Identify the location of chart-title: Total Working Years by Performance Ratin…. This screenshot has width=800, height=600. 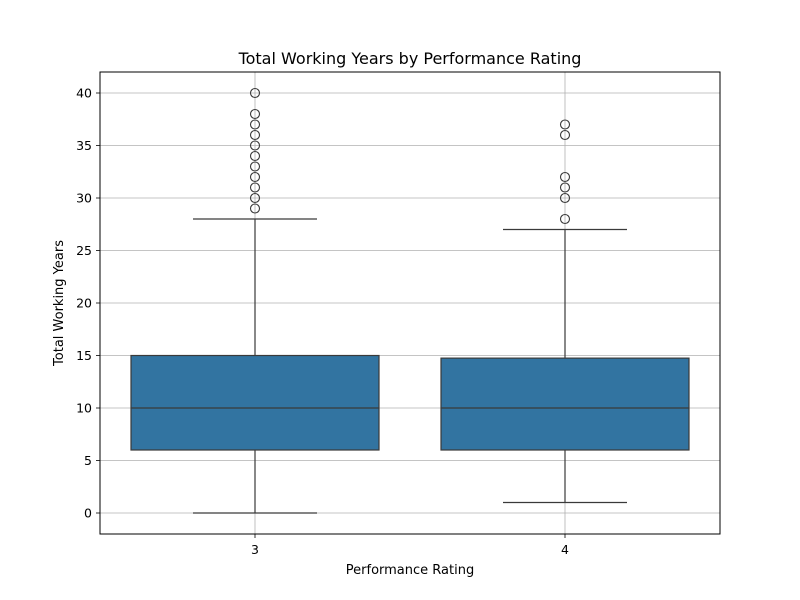
(410, 58).